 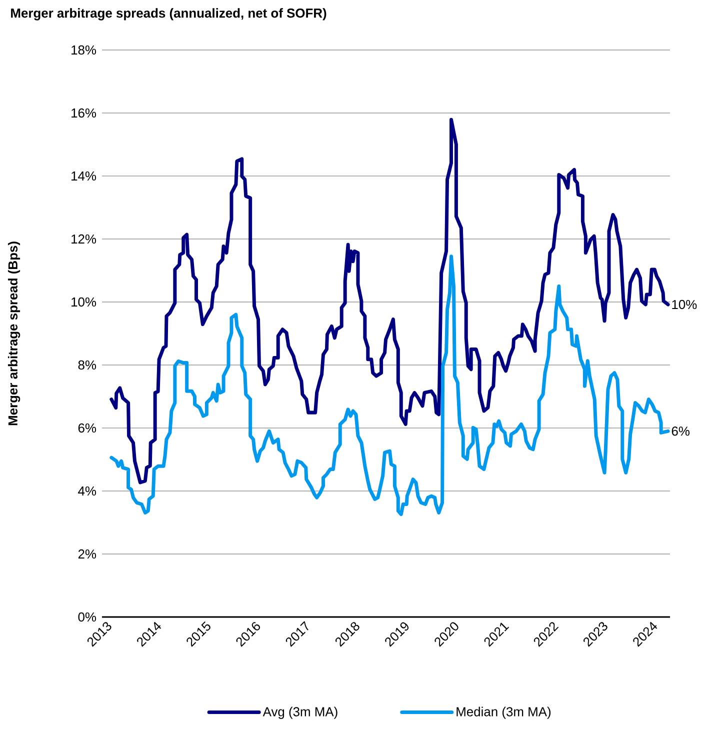 What do you see at coordinates (87, 491) in the screenshot?
I see `y-tick-label: 4%` at bounding box center [87, 491].